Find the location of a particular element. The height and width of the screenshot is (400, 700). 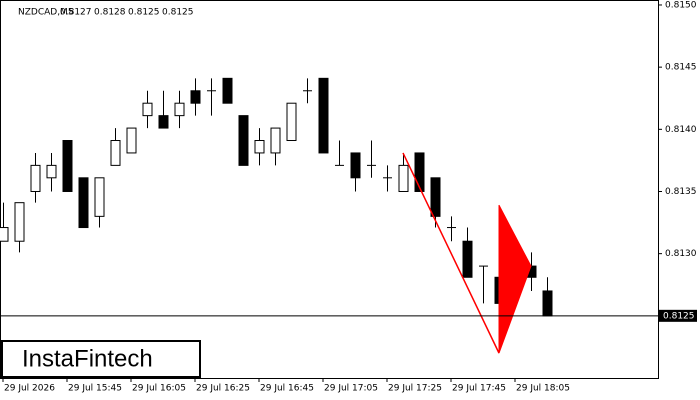

x-tick-label: 29 Jul 17:05 is located at coordinates (351, 389).